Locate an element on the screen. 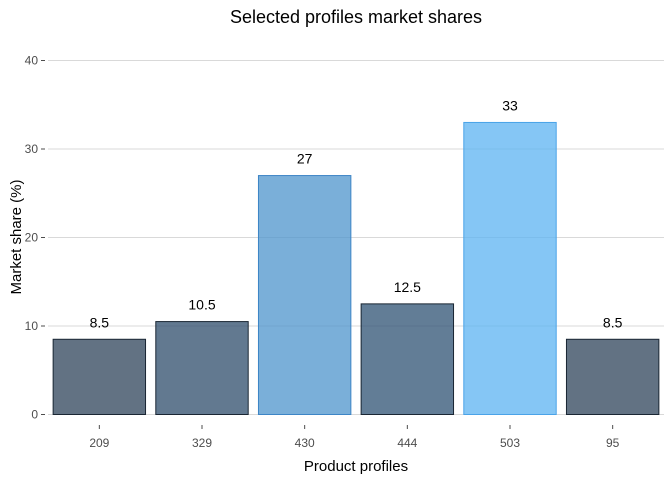 The width and height of the screenshot is (672, 480). x-tick-label-430: 430 is located at coordinates (305, 443).